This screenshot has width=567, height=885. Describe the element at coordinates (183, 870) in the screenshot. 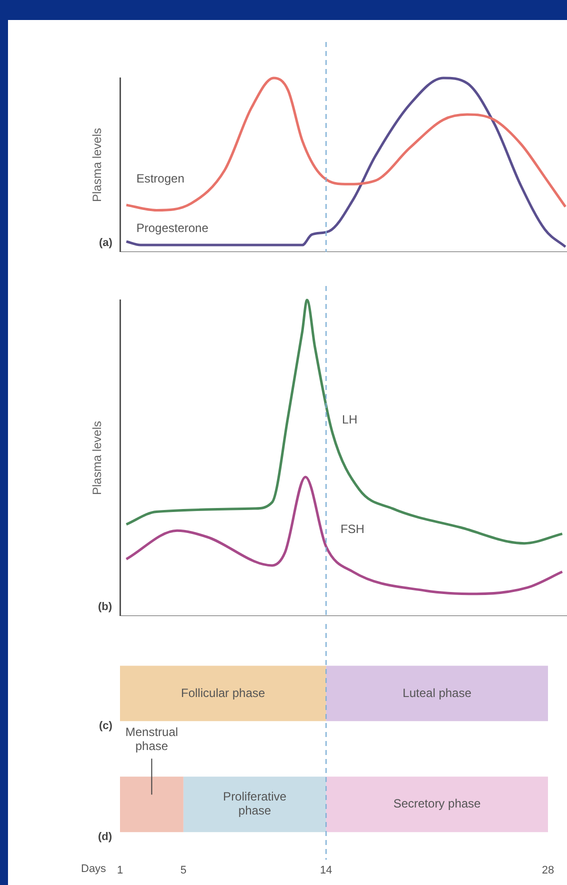

I see `x-tick-label: 5` at that location.